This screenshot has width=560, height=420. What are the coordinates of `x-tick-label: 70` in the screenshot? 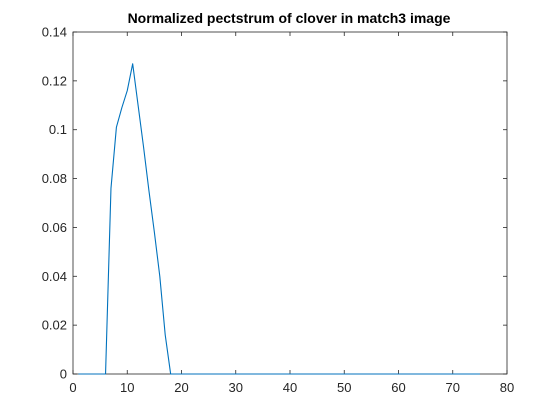 It's located at (453, 387).